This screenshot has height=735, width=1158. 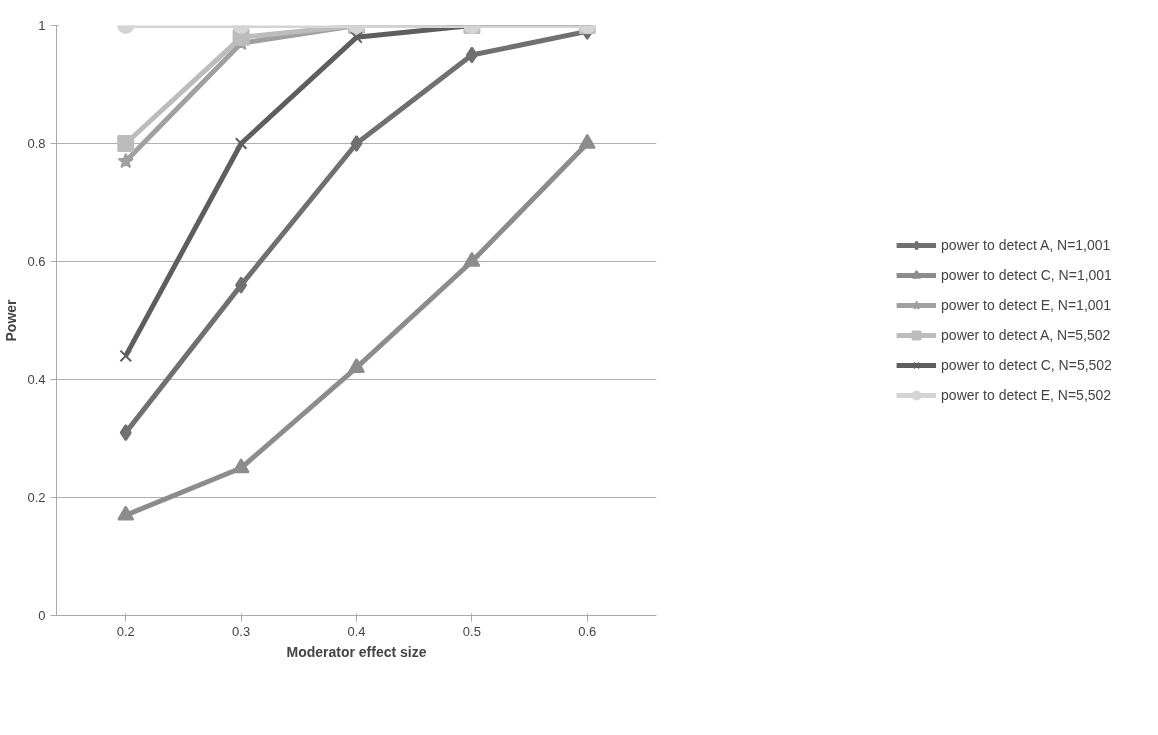 I want to click on legend-label: power to detect A, N=5,502, so click(x=1026, y=335).